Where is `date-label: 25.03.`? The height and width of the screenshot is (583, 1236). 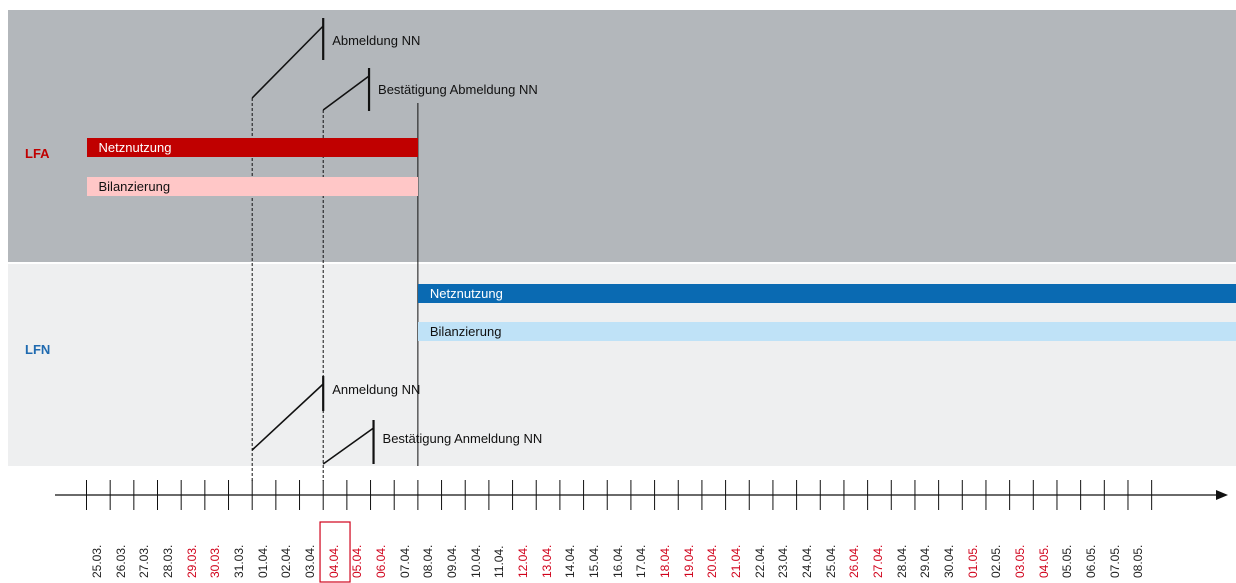
date-label: 25.03. is located at coordinates (97, 561).